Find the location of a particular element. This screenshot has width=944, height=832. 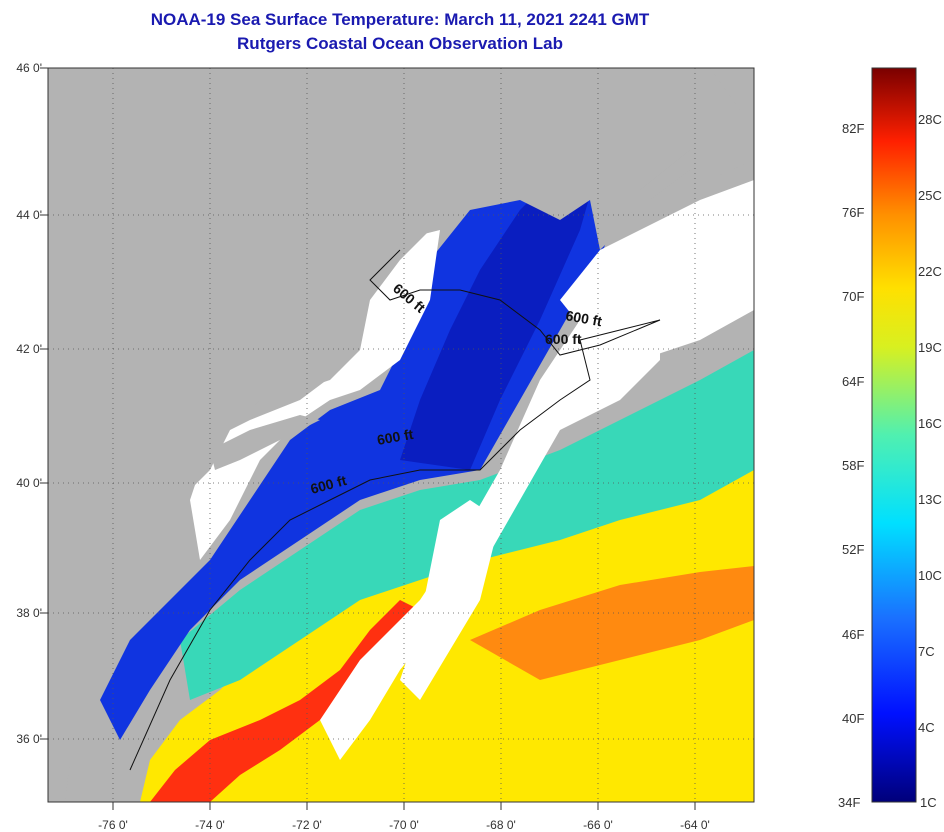

lat-label: 38 0' is located at coordinates (29, 613).